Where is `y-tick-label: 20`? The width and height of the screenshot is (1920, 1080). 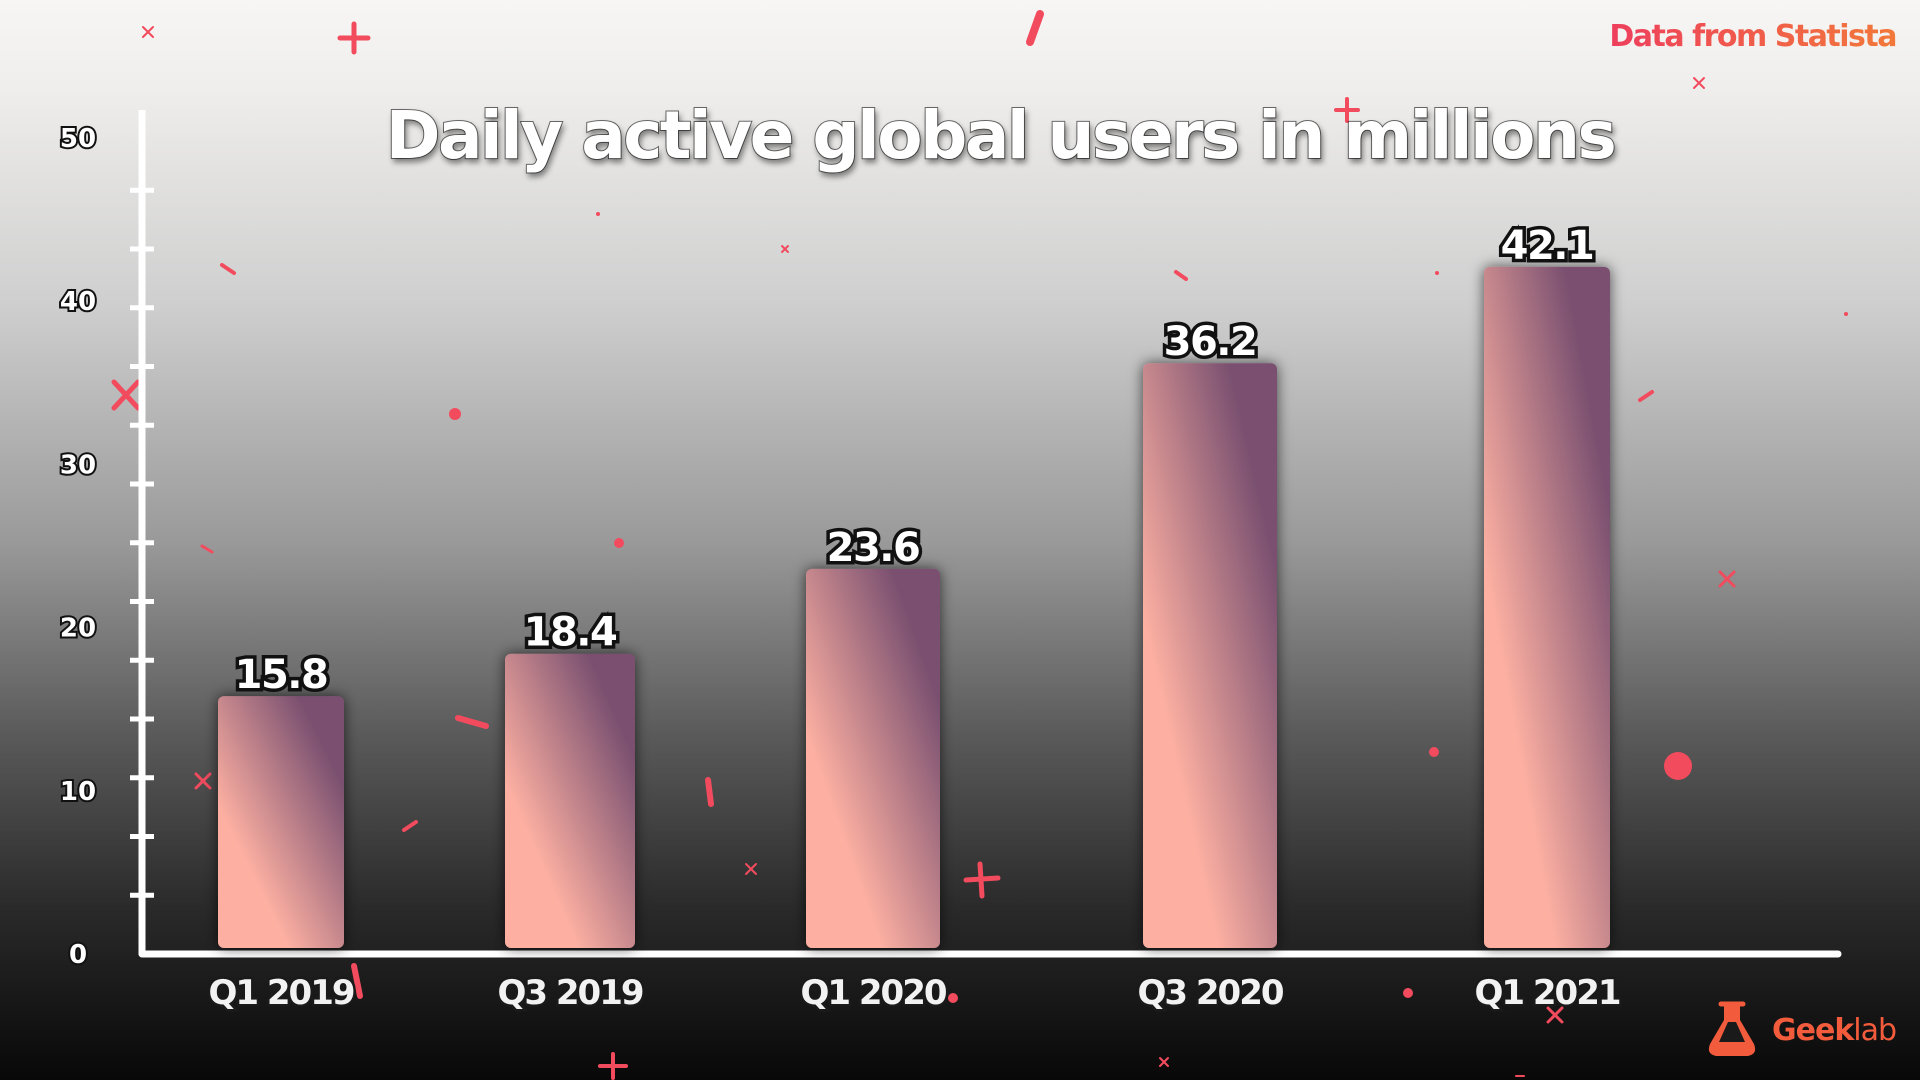
y-tick-label: 20 is located at coordinates (78, 629).